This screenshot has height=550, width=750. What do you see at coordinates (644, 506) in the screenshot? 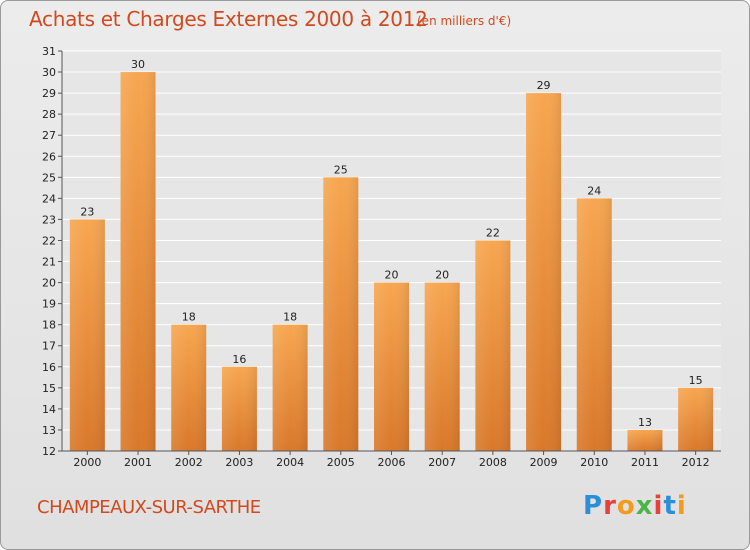
I see `logo-letter: x` at bounding box center [644, 506].